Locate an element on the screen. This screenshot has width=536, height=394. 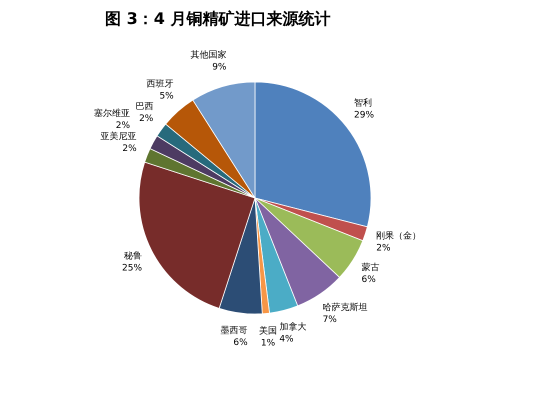
data-label: 9% is located at coordinates (219, 67).